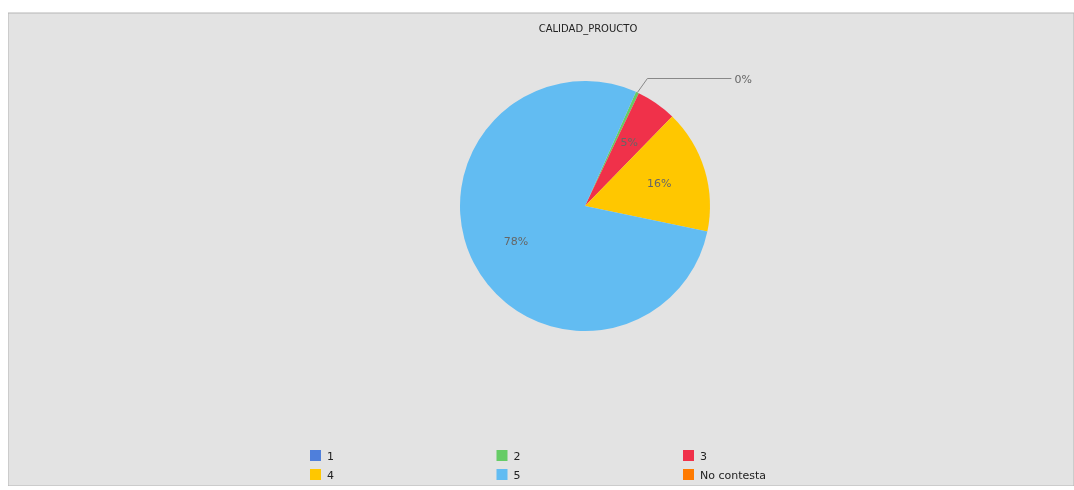 The height and width of the screenshot is (490, 1074). Describe the element at coordinates (733, 475) in the screenshot. I see `legend-label: No contesta` at that location.